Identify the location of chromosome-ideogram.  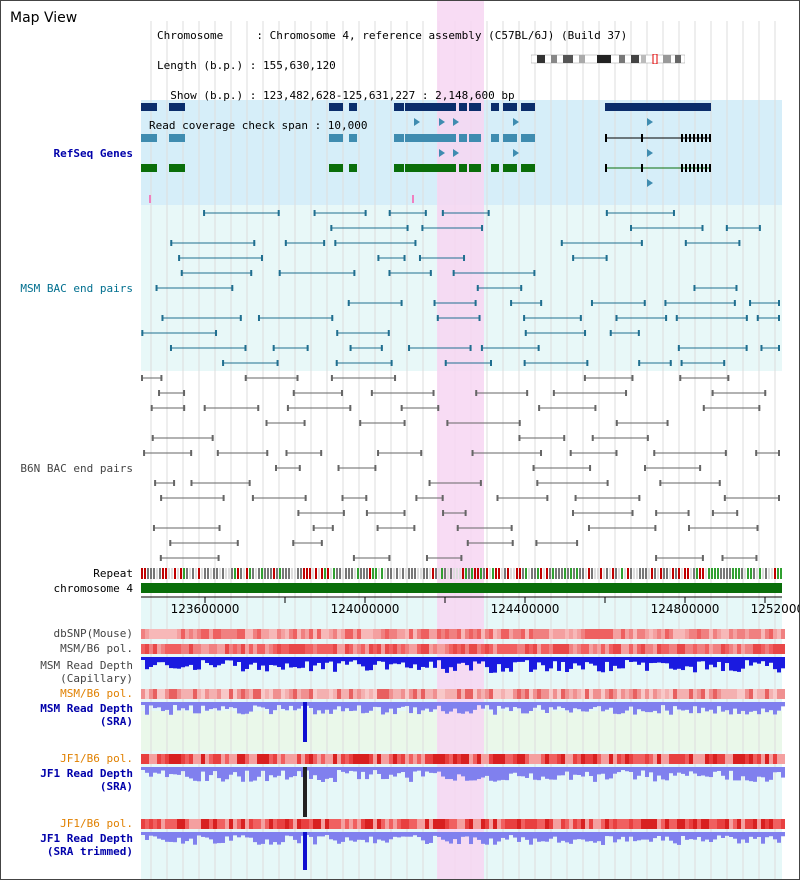
(608, 59).